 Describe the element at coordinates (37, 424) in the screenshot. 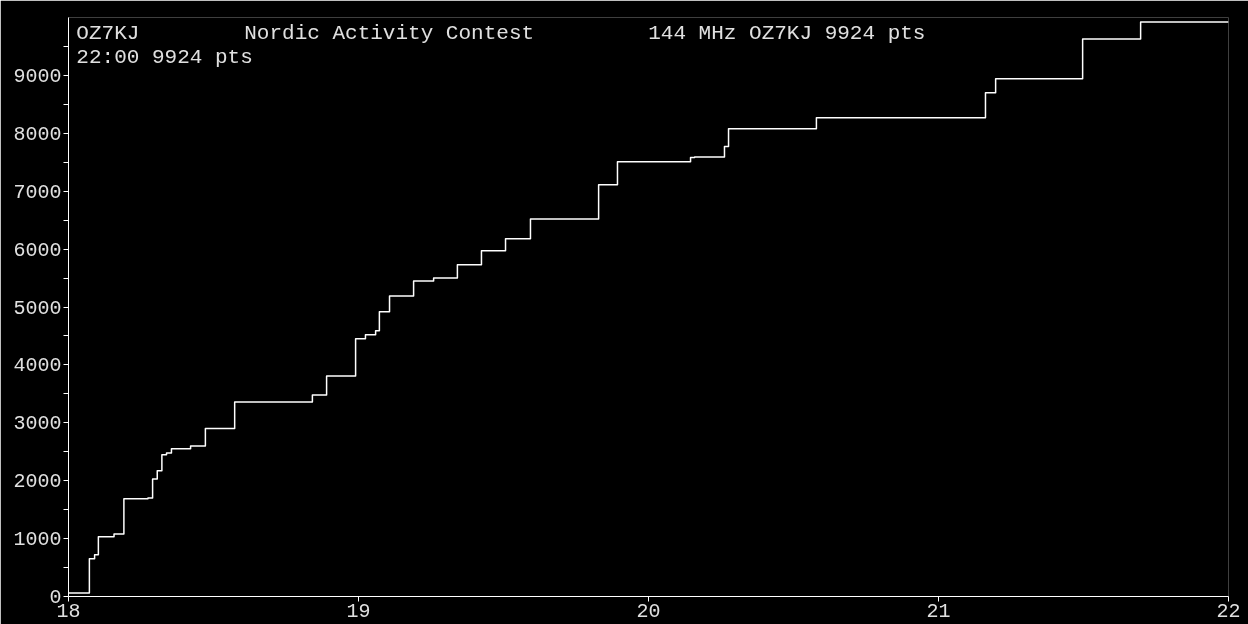

I see `y-tick-label: 3000` at that location.